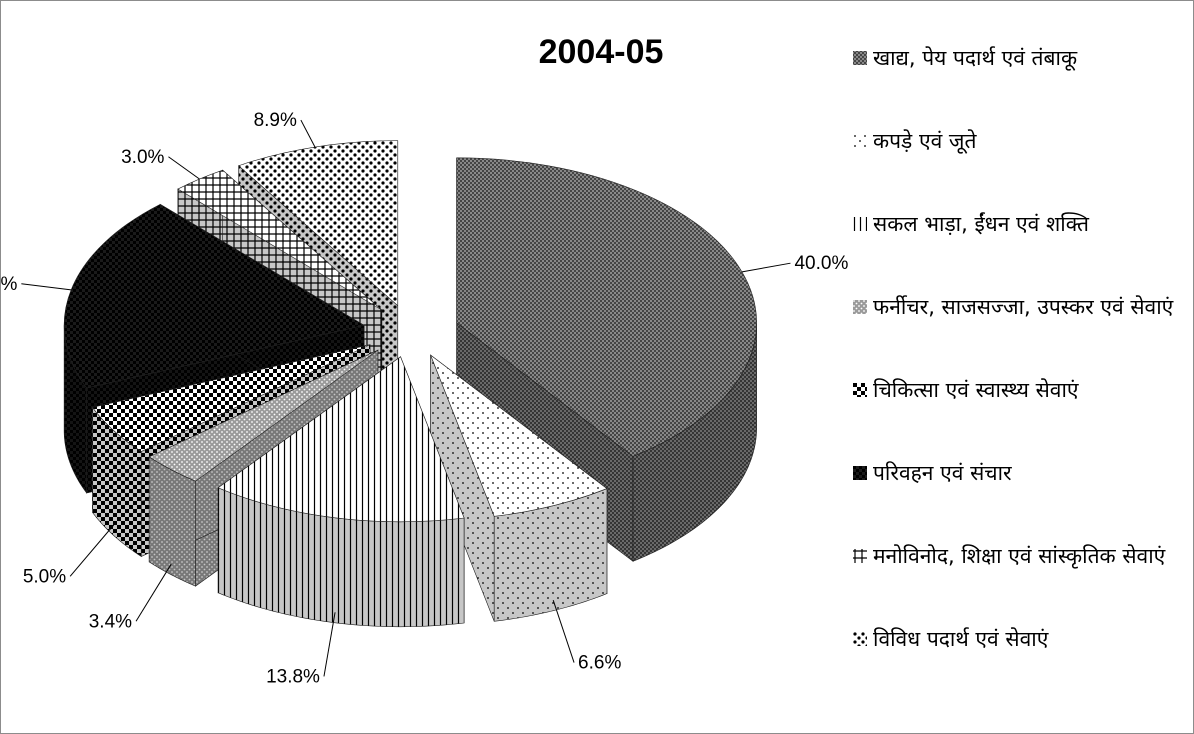  Describe the element at coordinates (1020, 473) in the screenshot. I see `legend-item: परिवहन एवं संचार` at that location.